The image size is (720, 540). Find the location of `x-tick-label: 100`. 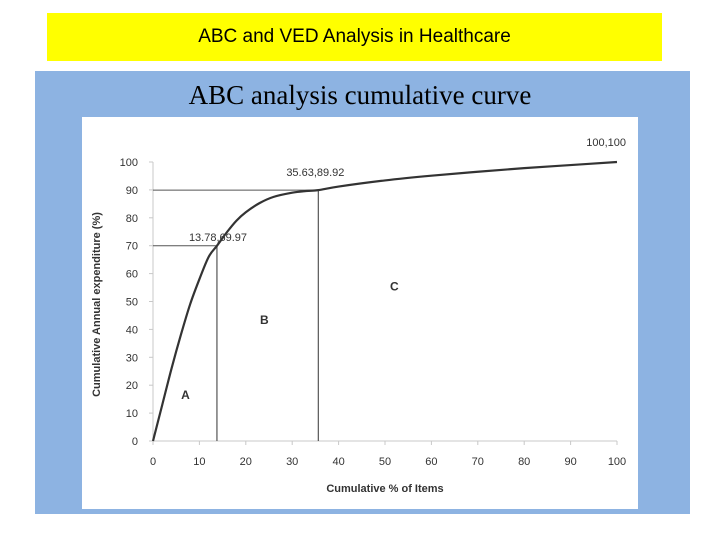

x-tick-label: 100 is located at coordinates (617, 462).